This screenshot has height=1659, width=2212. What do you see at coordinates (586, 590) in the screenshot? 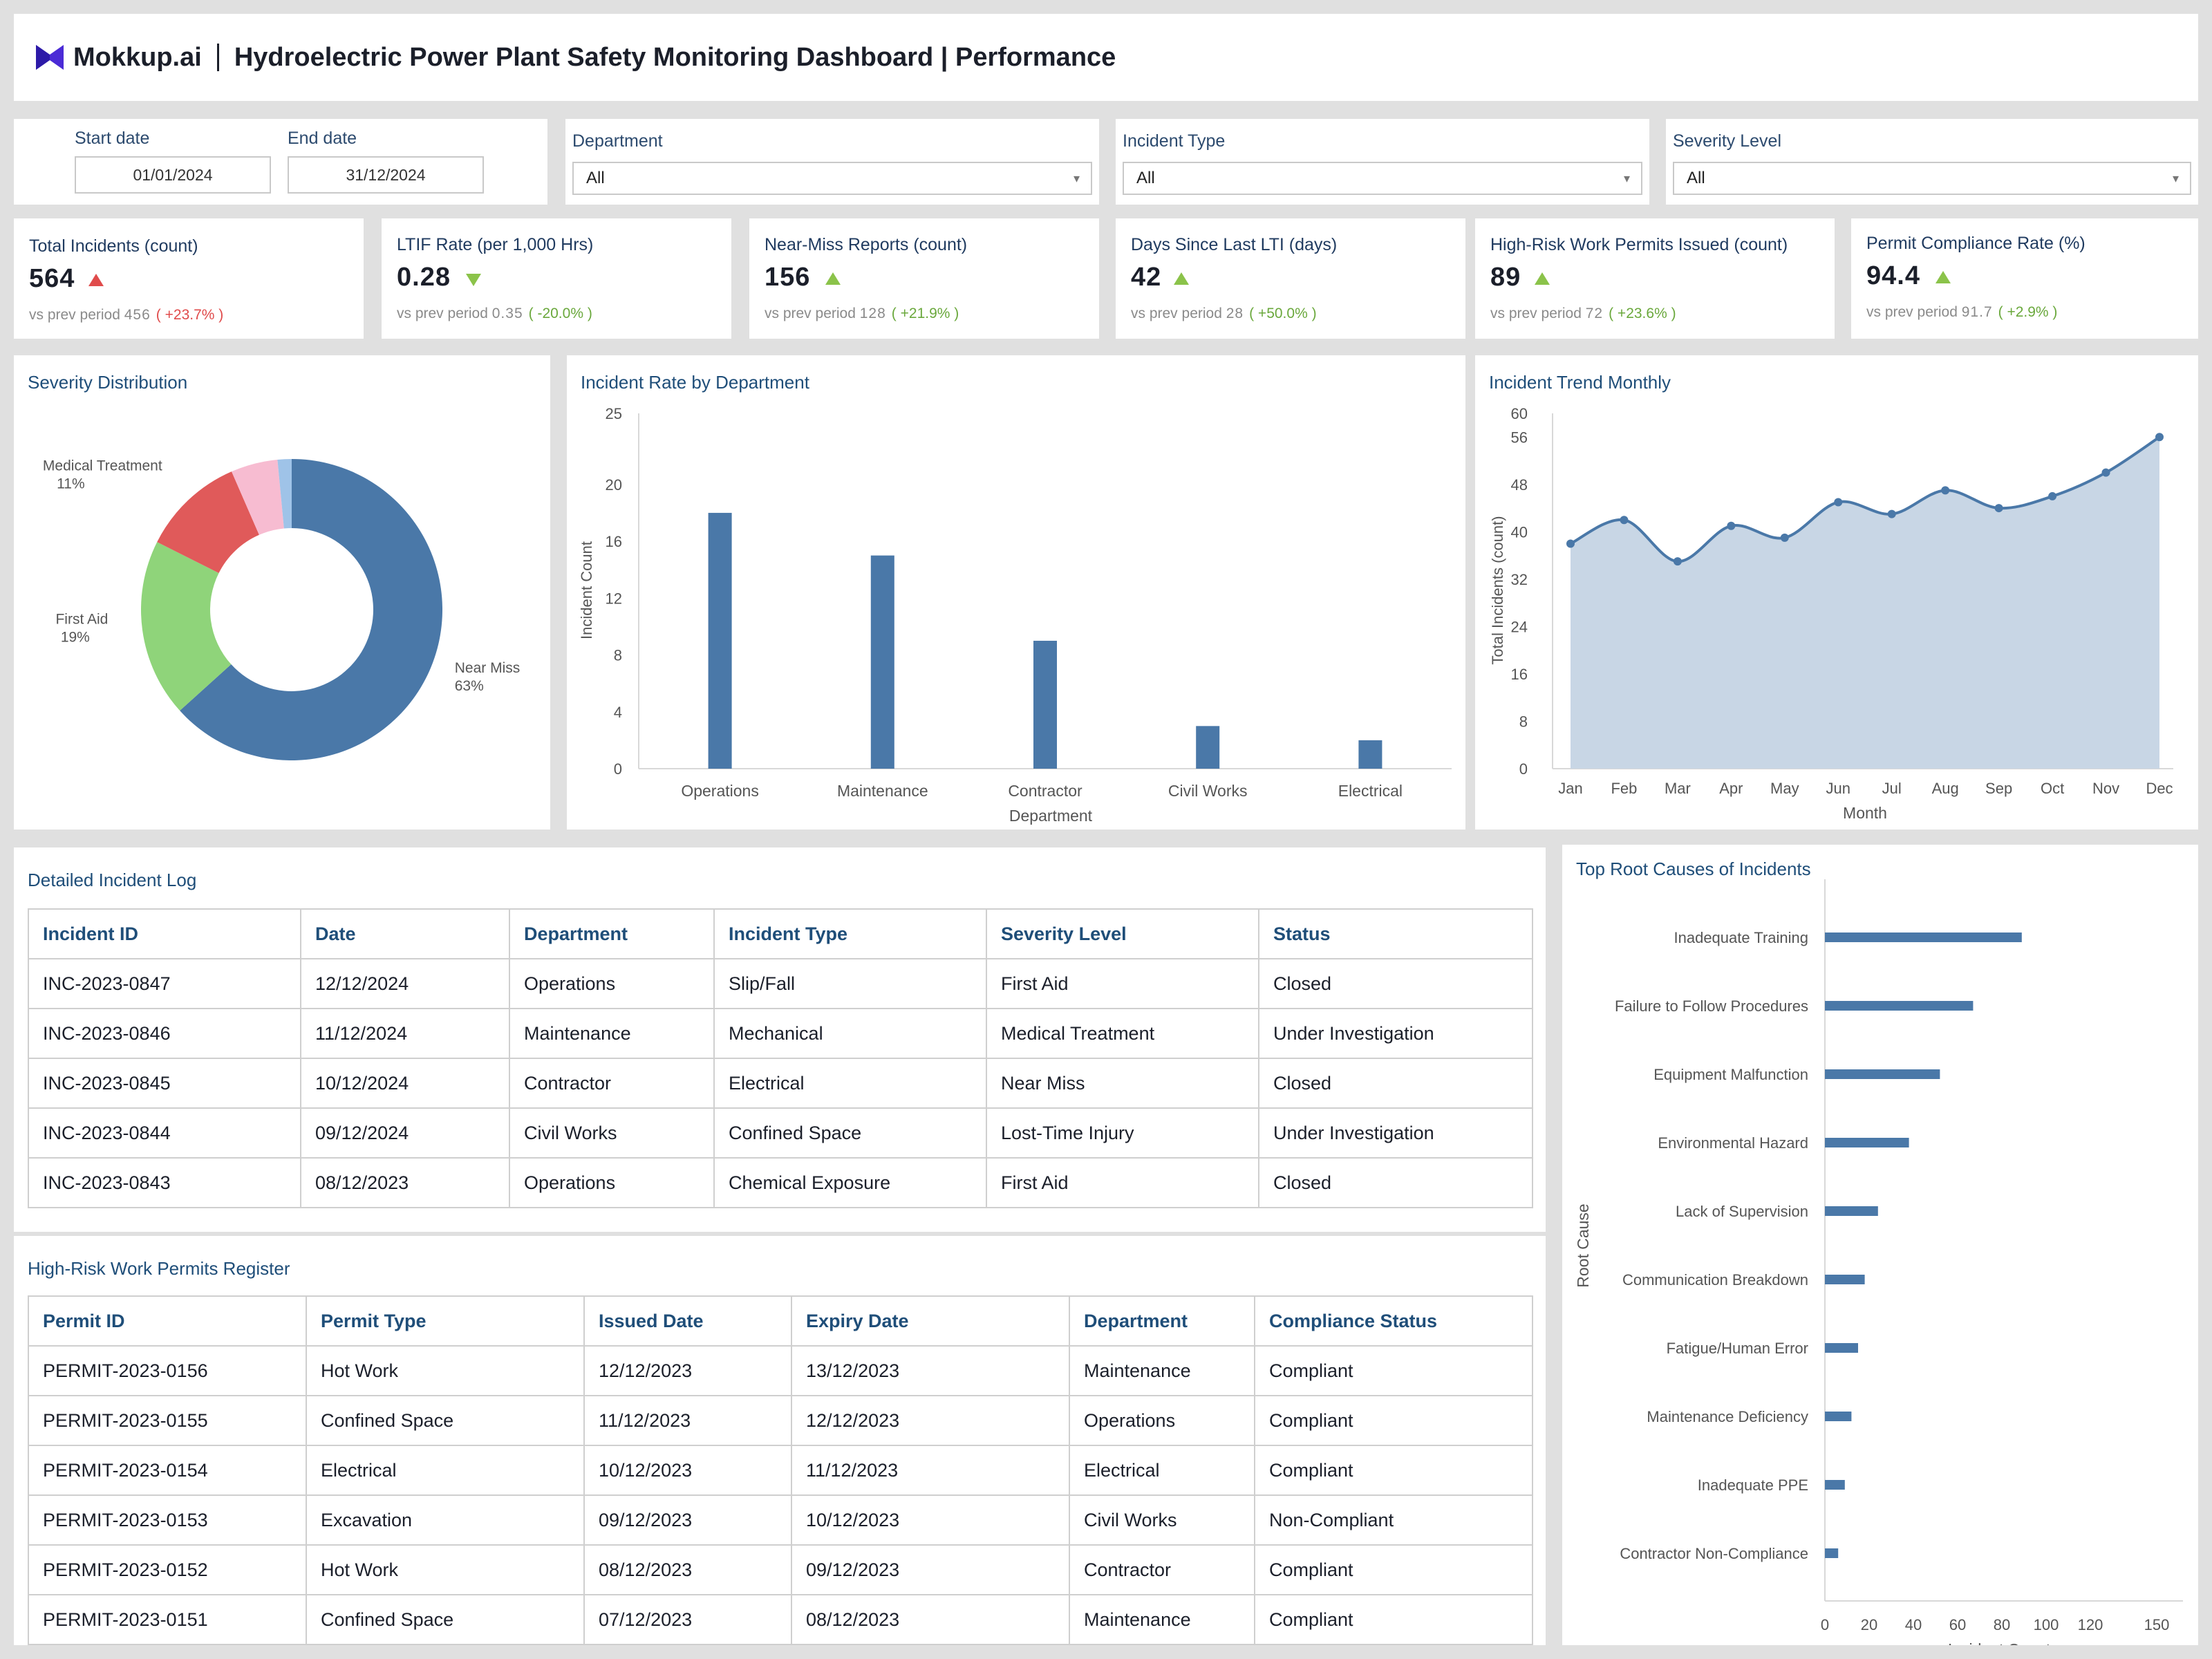
I see `y-axis-title: Incident Count` at bounding box center [586, 590].